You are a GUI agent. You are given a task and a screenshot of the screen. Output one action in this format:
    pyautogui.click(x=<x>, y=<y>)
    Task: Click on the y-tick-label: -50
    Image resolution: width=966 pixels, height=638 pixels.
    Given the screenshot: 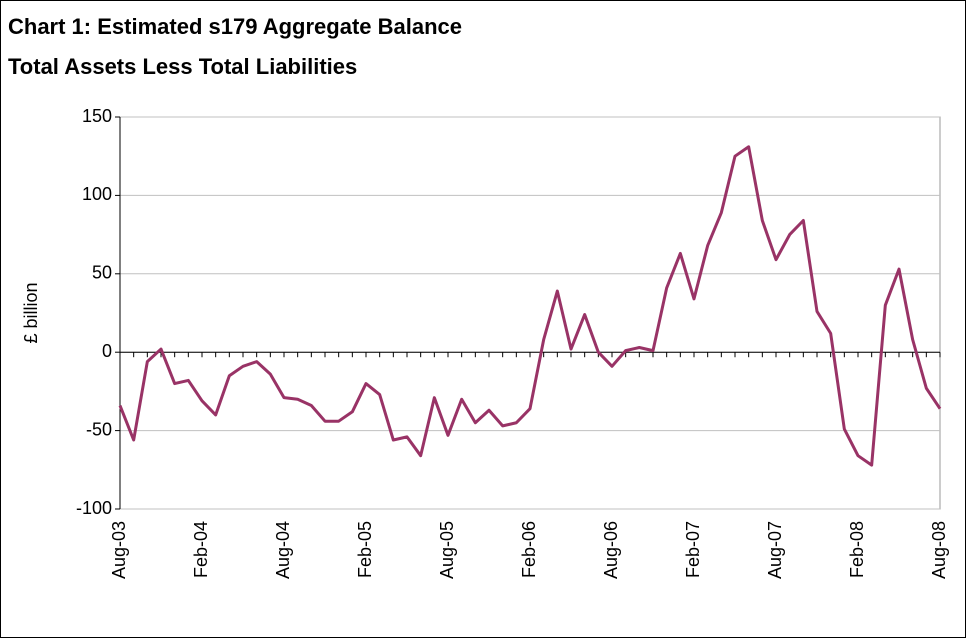 What is the action you would take?
    pyautogui.click(x=99, y=429)
    